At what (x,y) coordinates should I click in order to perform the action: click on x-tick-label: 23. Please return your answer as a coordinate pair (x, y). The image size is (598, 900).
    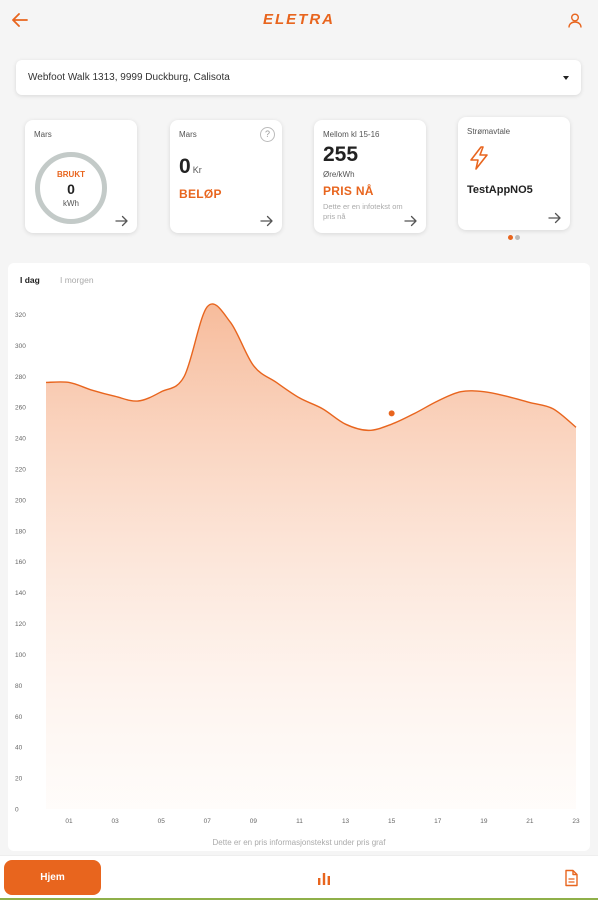
    Looking at the image, I should click on (576, 821).